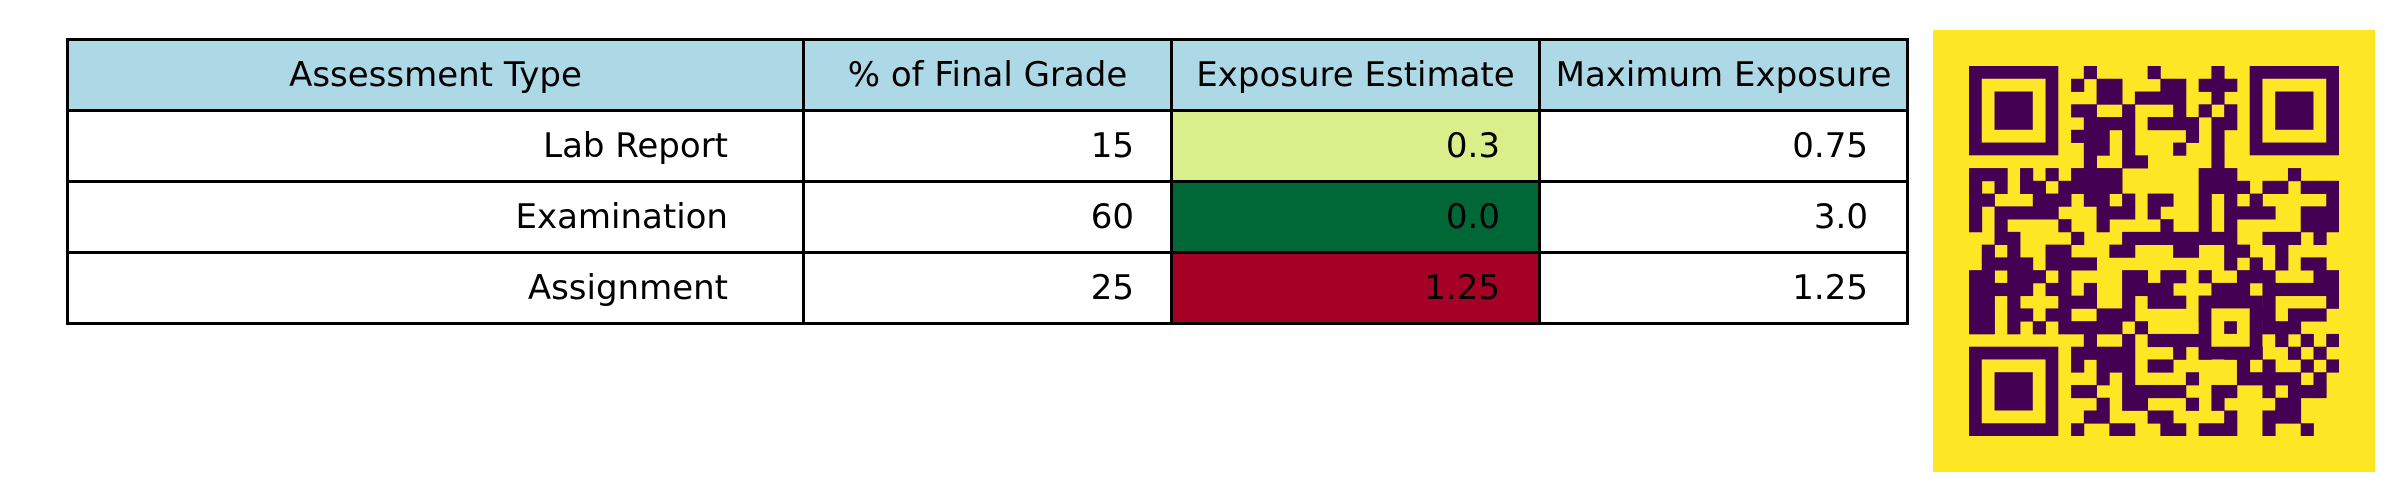  Describe the element at coordinates (2154, 251) in the screenshot. I see `qr-code-pattern` at that location.